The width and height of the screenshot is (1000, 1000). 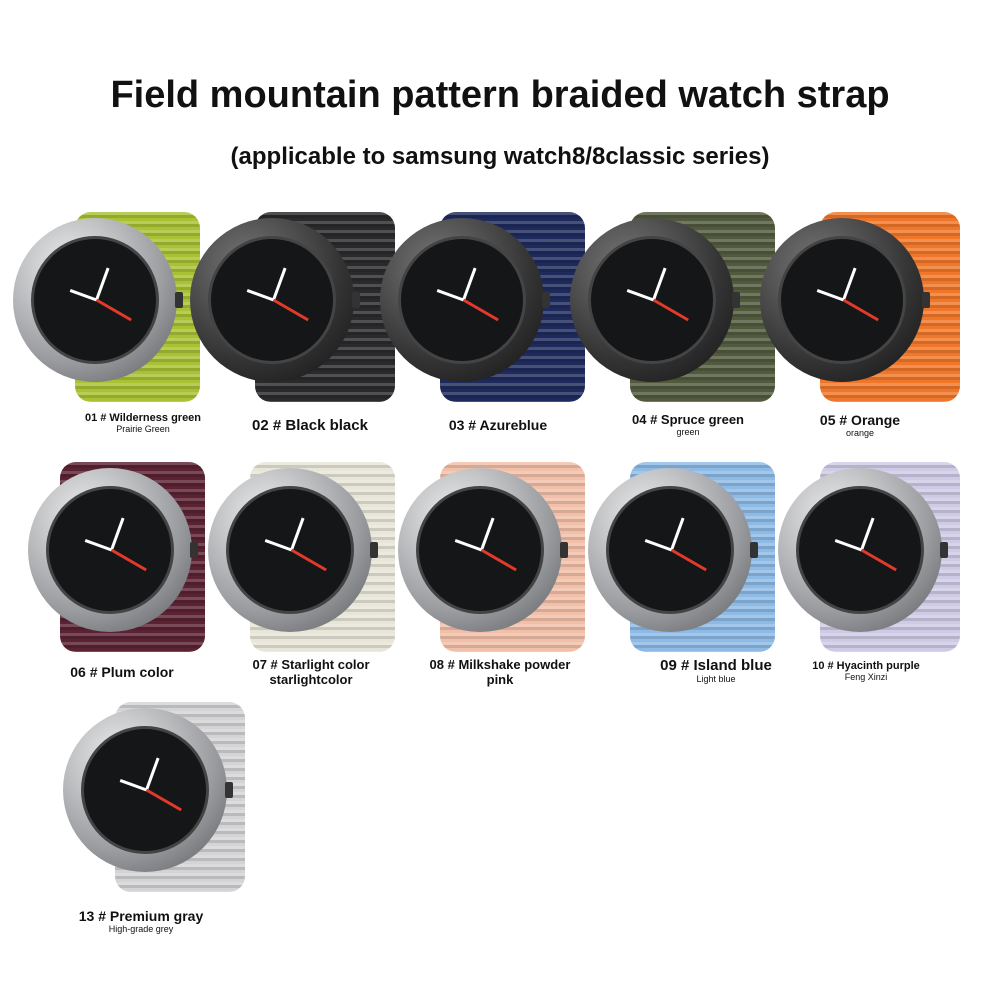 I want to click on product-label: 09 # Island blue Light blue, so click(x=716, y=670).